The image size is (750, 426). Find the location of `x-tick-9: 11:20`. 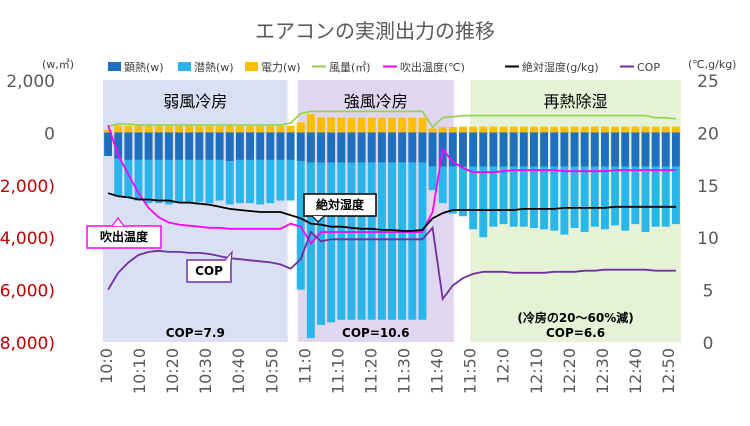

x-tick-9: 11:20 is located at coordinates (371, 371).